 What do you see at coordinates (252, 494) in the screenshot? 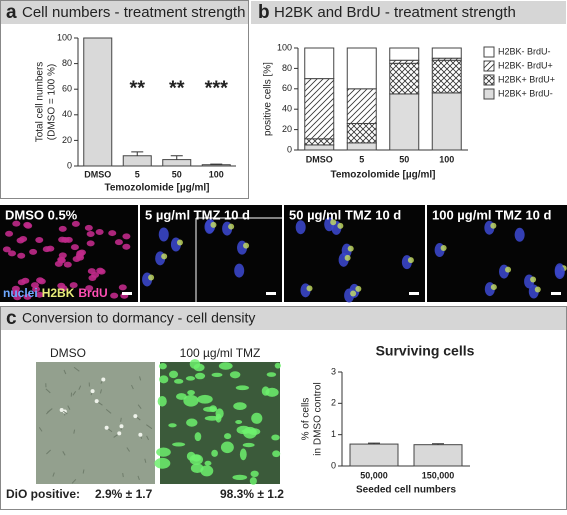
I see `dio-value: 98.3% ± 1.2` at bounding box center [252, 494].